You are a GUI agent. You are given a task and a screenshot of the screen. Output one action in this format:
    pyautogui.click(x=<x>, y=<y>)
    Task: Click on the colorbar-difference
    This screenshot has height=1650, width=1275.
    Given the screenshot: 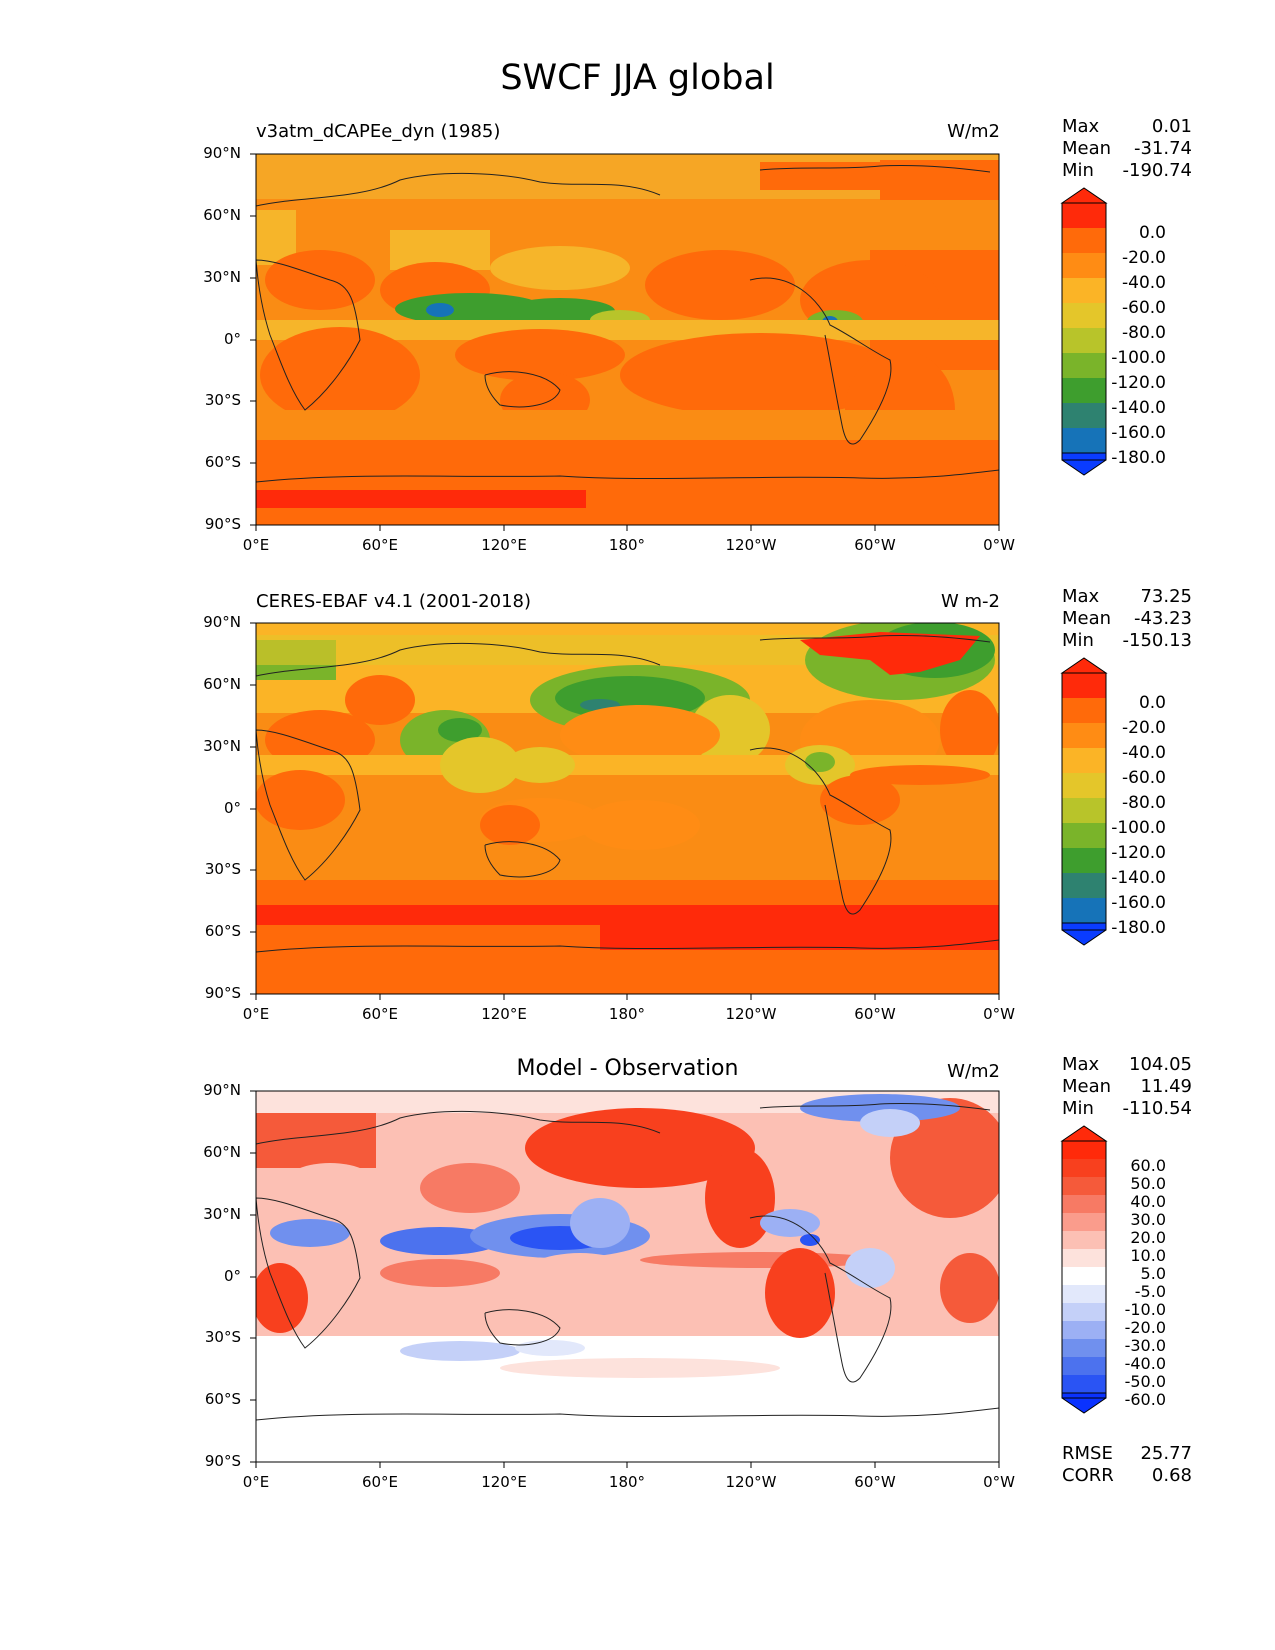 What is the action you would take?
    pyautogui.click(x=1084, y=1269)
    